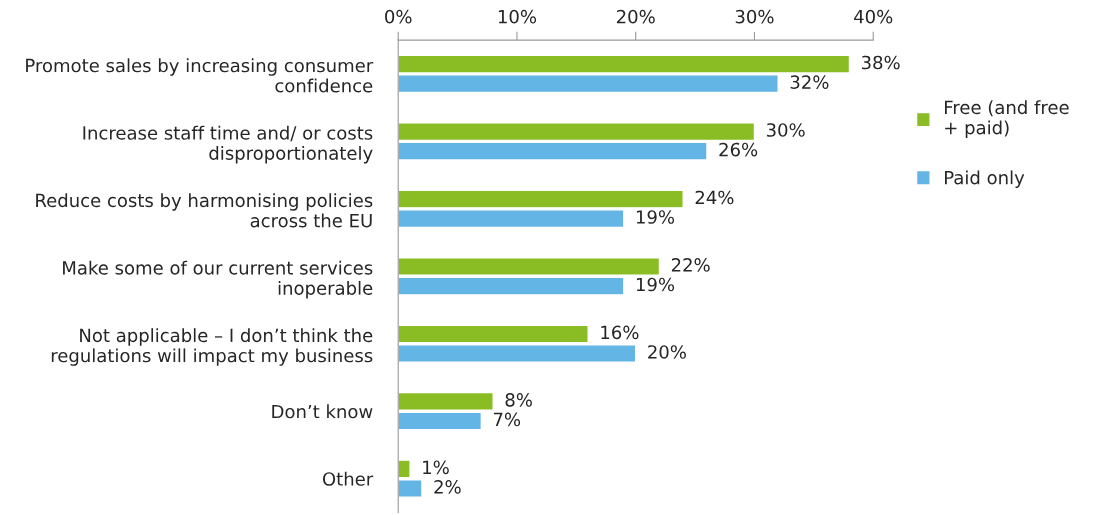 This screenshot has height=515, width=1097. Describe the element at coordinates (738, 149) in the screenshot. I see `data-label: 26%` at that location.